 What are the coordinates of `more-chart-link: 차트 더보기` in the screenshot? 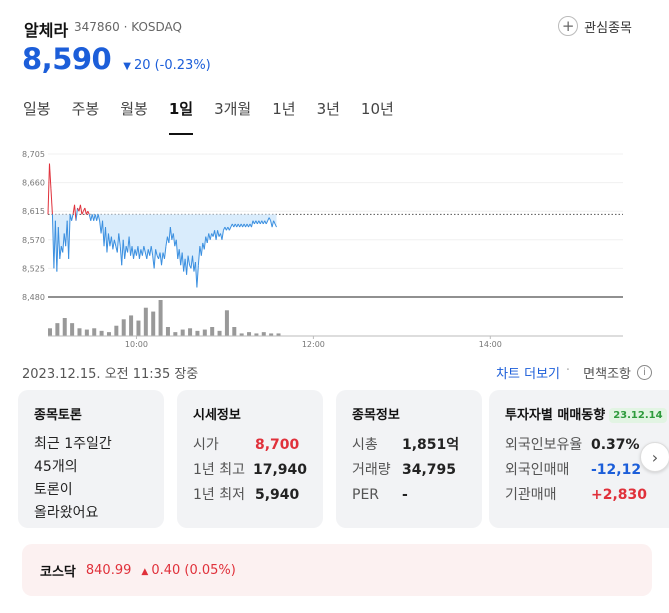 It's located at (528, 374).